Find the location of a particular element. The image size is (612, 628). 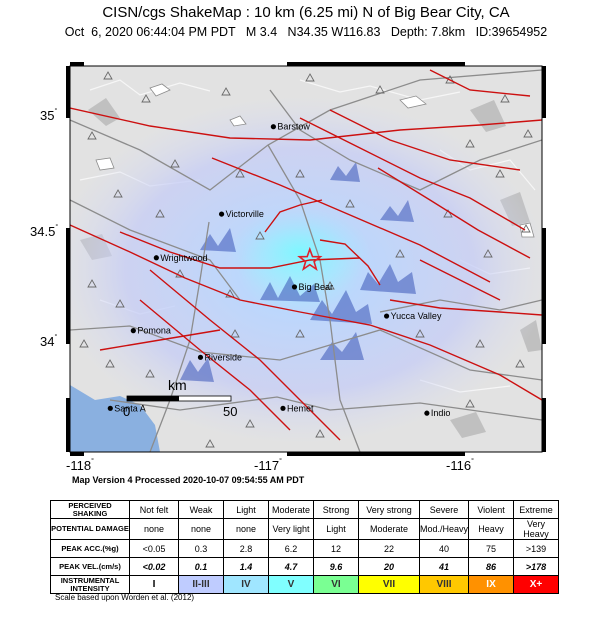

legend-cell: VIII is located at coordinates (444, 584).